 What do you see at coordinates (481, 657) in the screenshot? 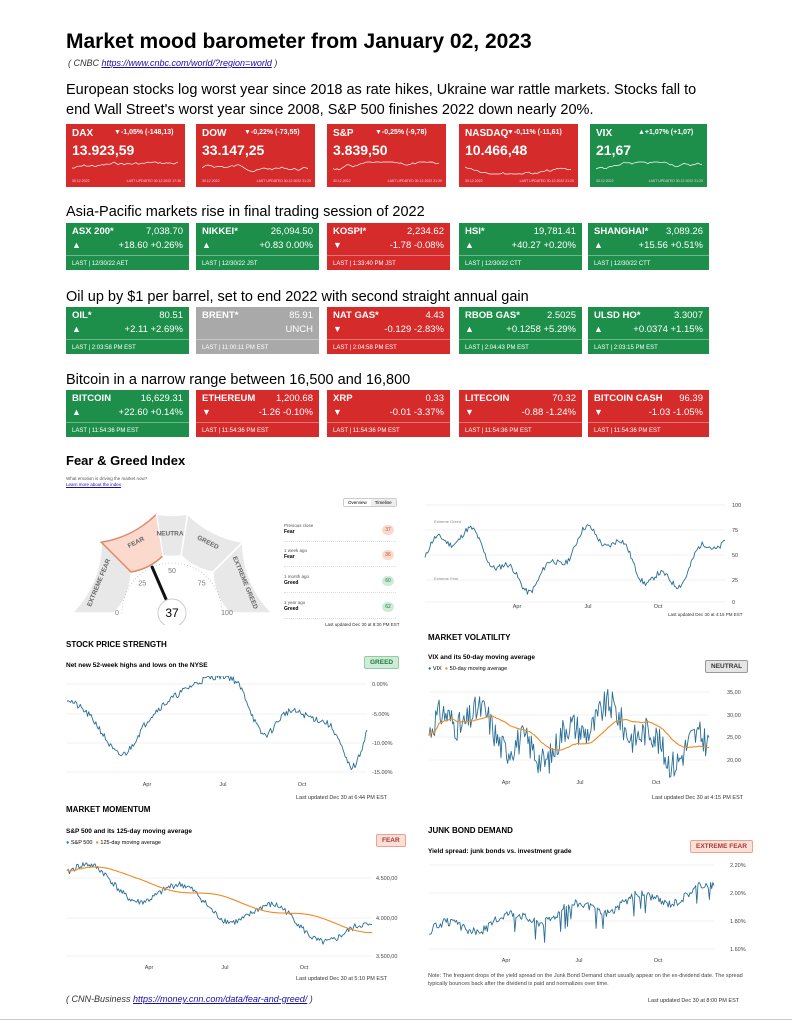
I see `volatility-subtitle: VIX and its 50-day moving average` at bounding box center [481, 657].